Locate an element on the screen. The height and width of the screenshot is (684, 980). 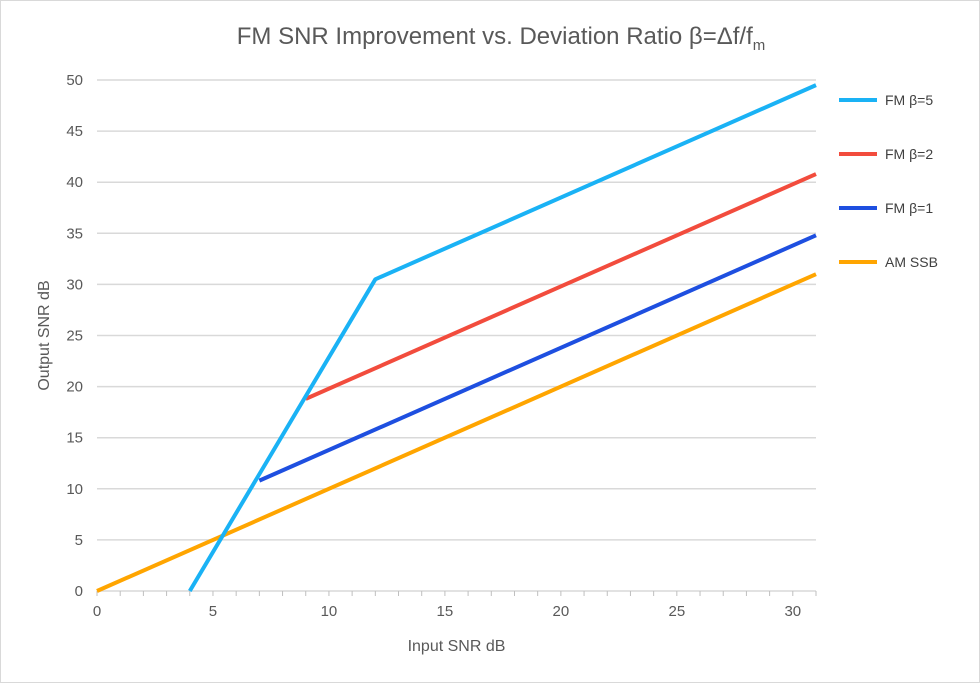
x-tick-label: 25 is located at coordinates (676, 611).